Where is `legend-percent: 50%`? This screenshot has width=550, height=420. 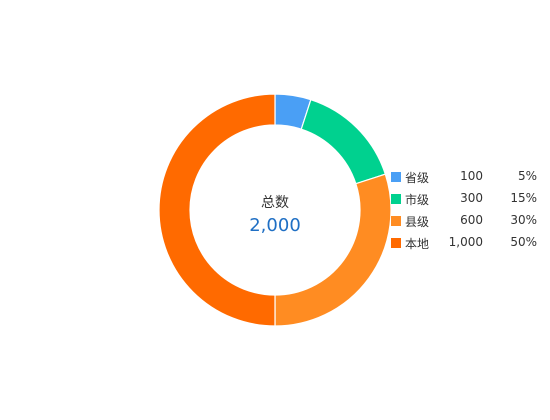
legend-percent: 50% is located at coordinates (523, 242).